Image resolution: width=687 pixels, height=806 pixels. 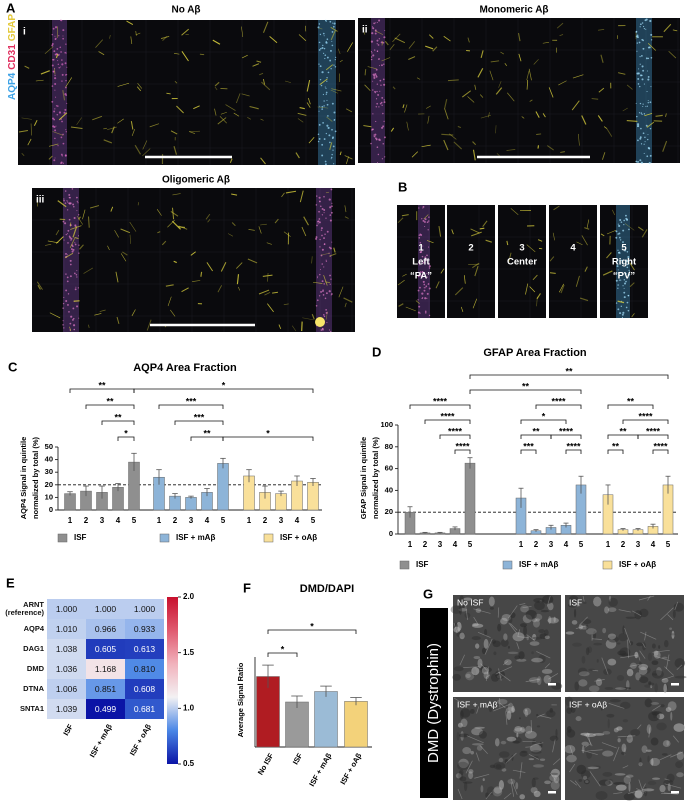 What do you see at coordinates (189, 652) in the screenshot?
I see `colorbar-tick-label: 1.5` at bounding box center [189, 652].